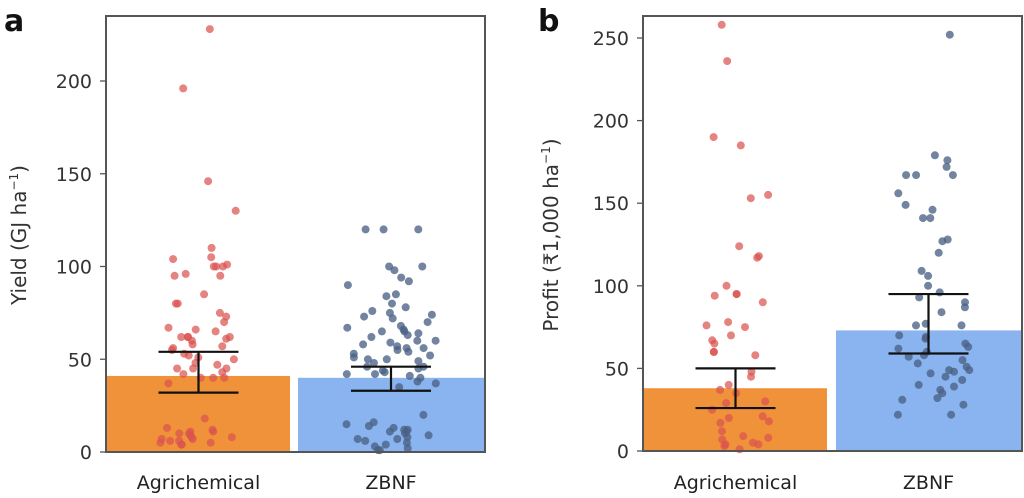 Image resolution: width=1024 pixels, height=498 pixels. Describe the element at coordinates (551, 248) in the screenshot. I see `y-axis-title-main: Profit (₹1,000 ha` at that location.